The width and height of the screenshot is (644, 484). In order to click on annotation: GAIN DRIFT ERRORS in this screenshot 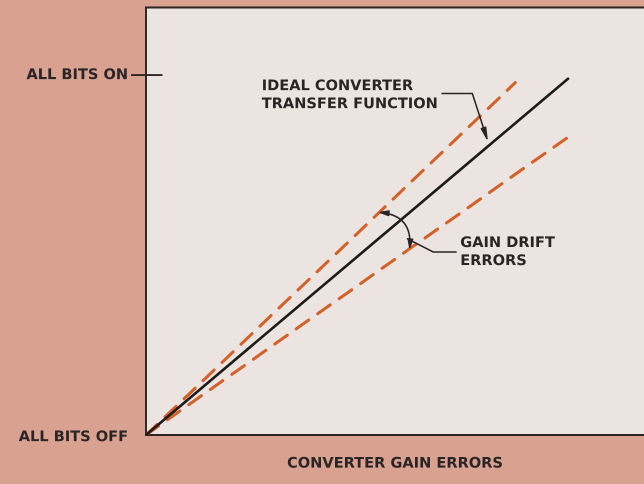, I will do `click(507, 251)`.